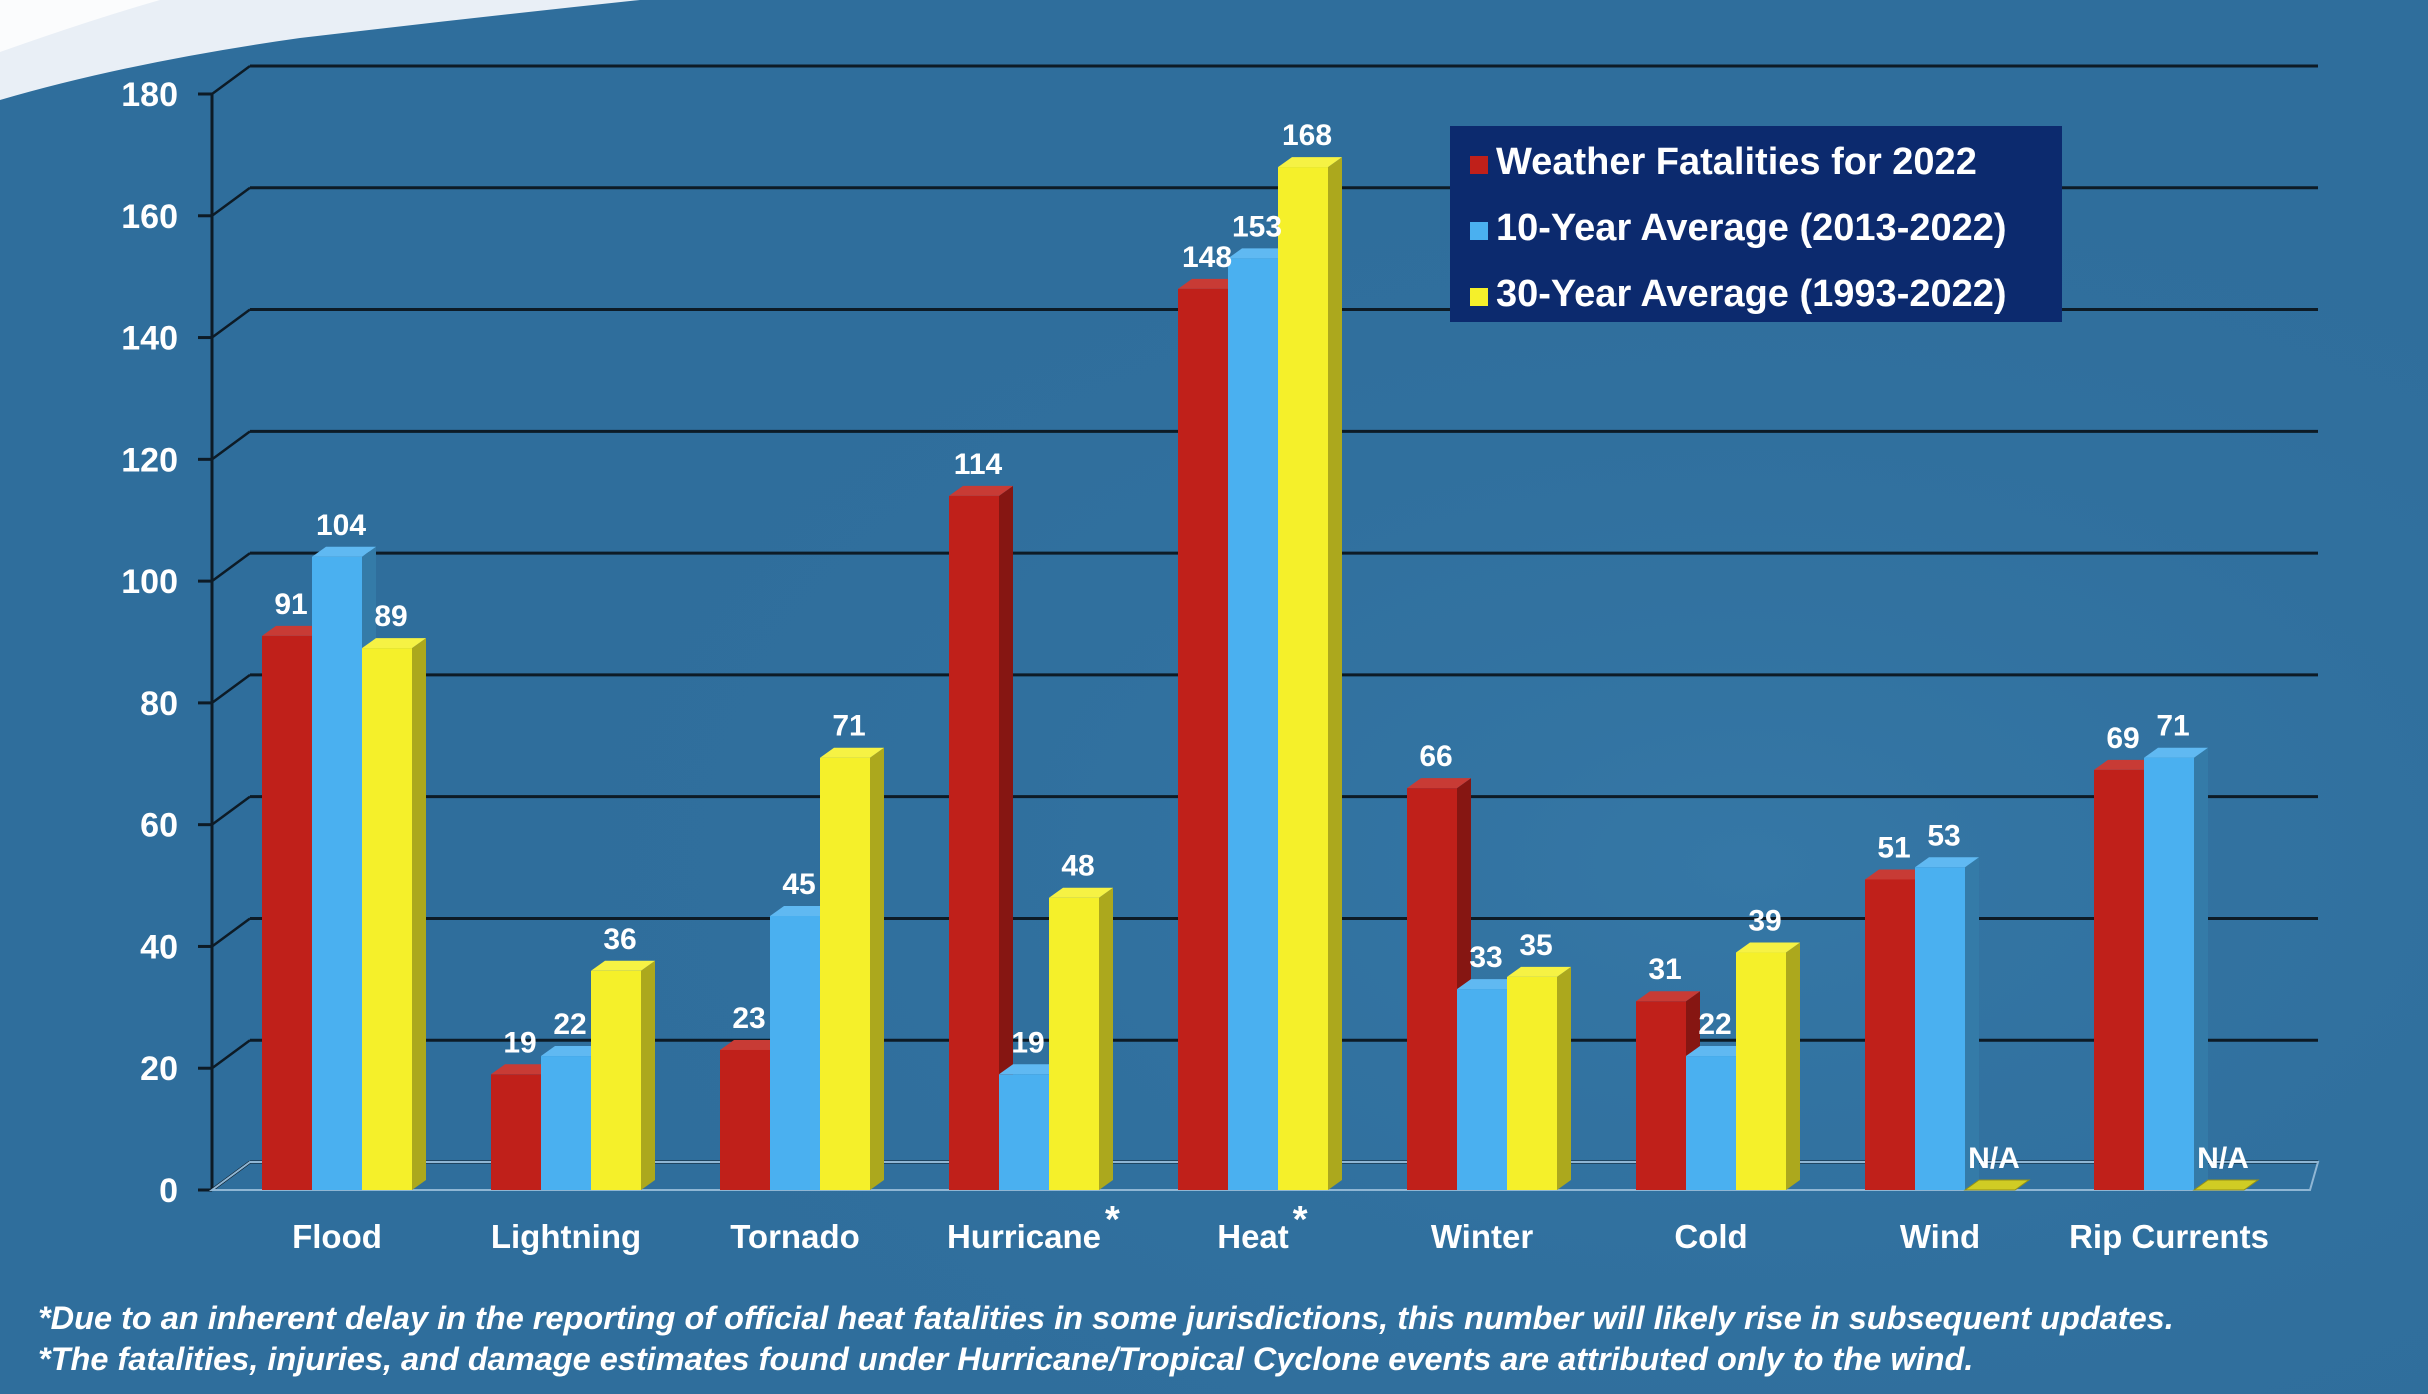  What do you see at coordinates (2169, 1236) in the screenshot?
I see `category-label-rip-currents: Rip Currents` at bounding box center [2169, 1236].